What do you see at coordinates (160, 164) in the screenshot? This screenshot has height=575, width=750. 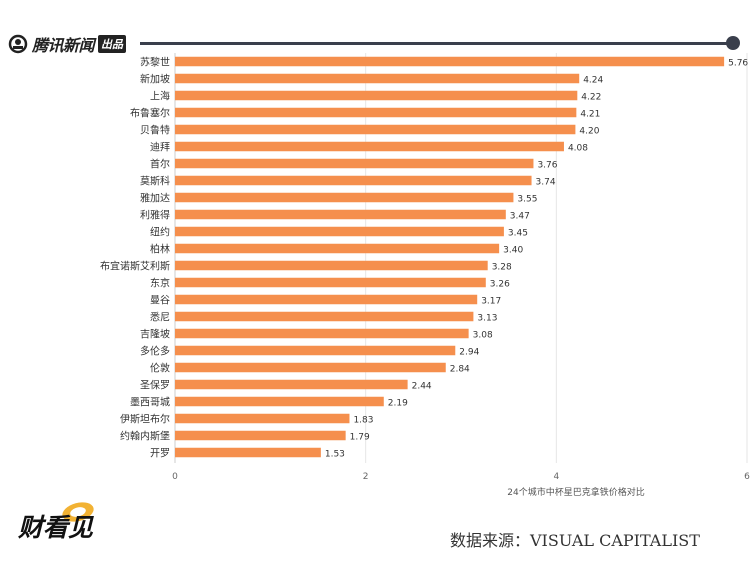 I see `category-label: 首尔` at bounding box center [160, 164].